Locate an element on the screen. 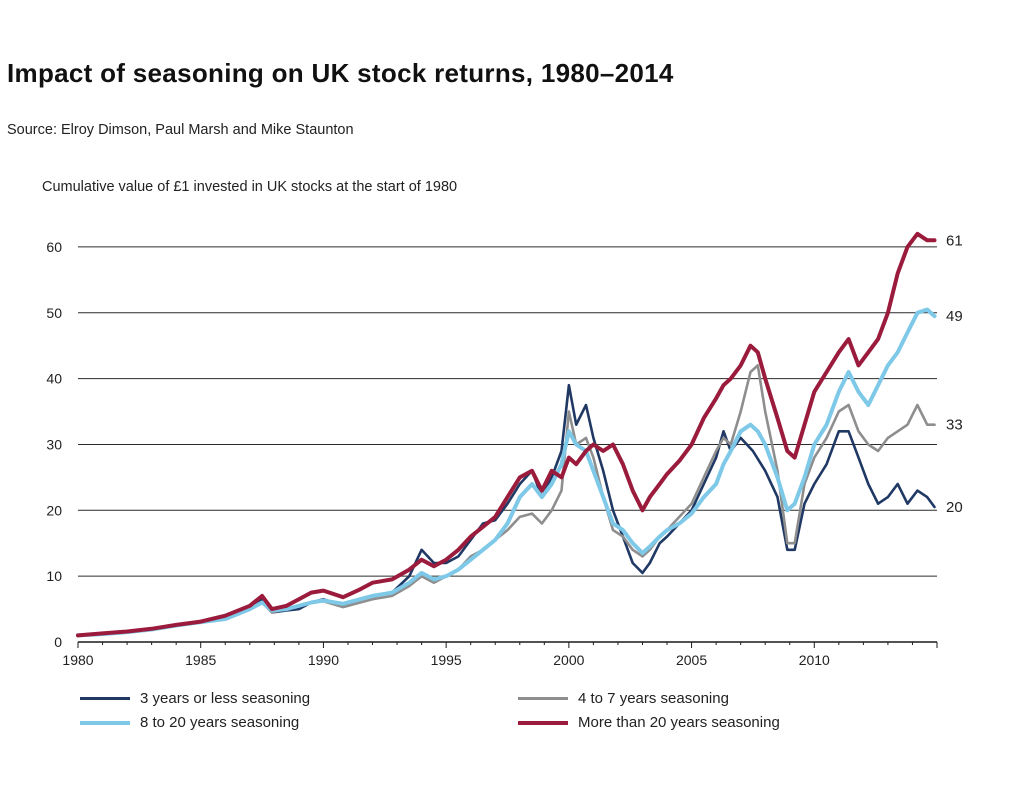  y-tick-label: 40 is located at coordinates (54, 379).